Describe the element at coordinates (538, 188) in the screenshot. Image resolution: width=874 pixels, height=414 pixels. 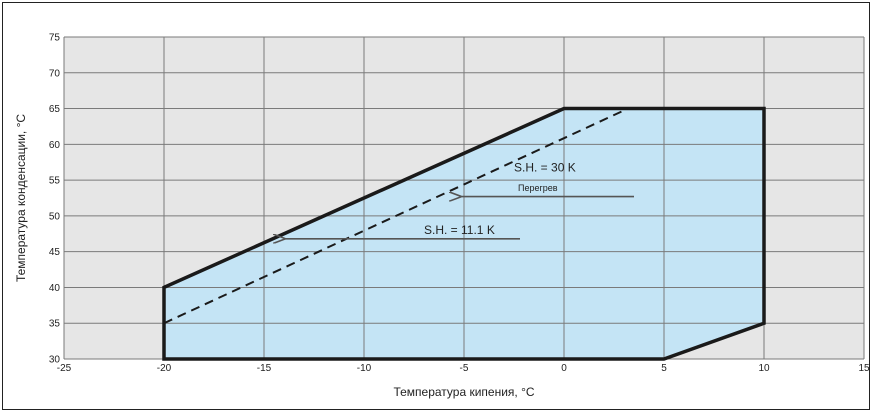
I see `annotation-label: Перегрев` at that location.